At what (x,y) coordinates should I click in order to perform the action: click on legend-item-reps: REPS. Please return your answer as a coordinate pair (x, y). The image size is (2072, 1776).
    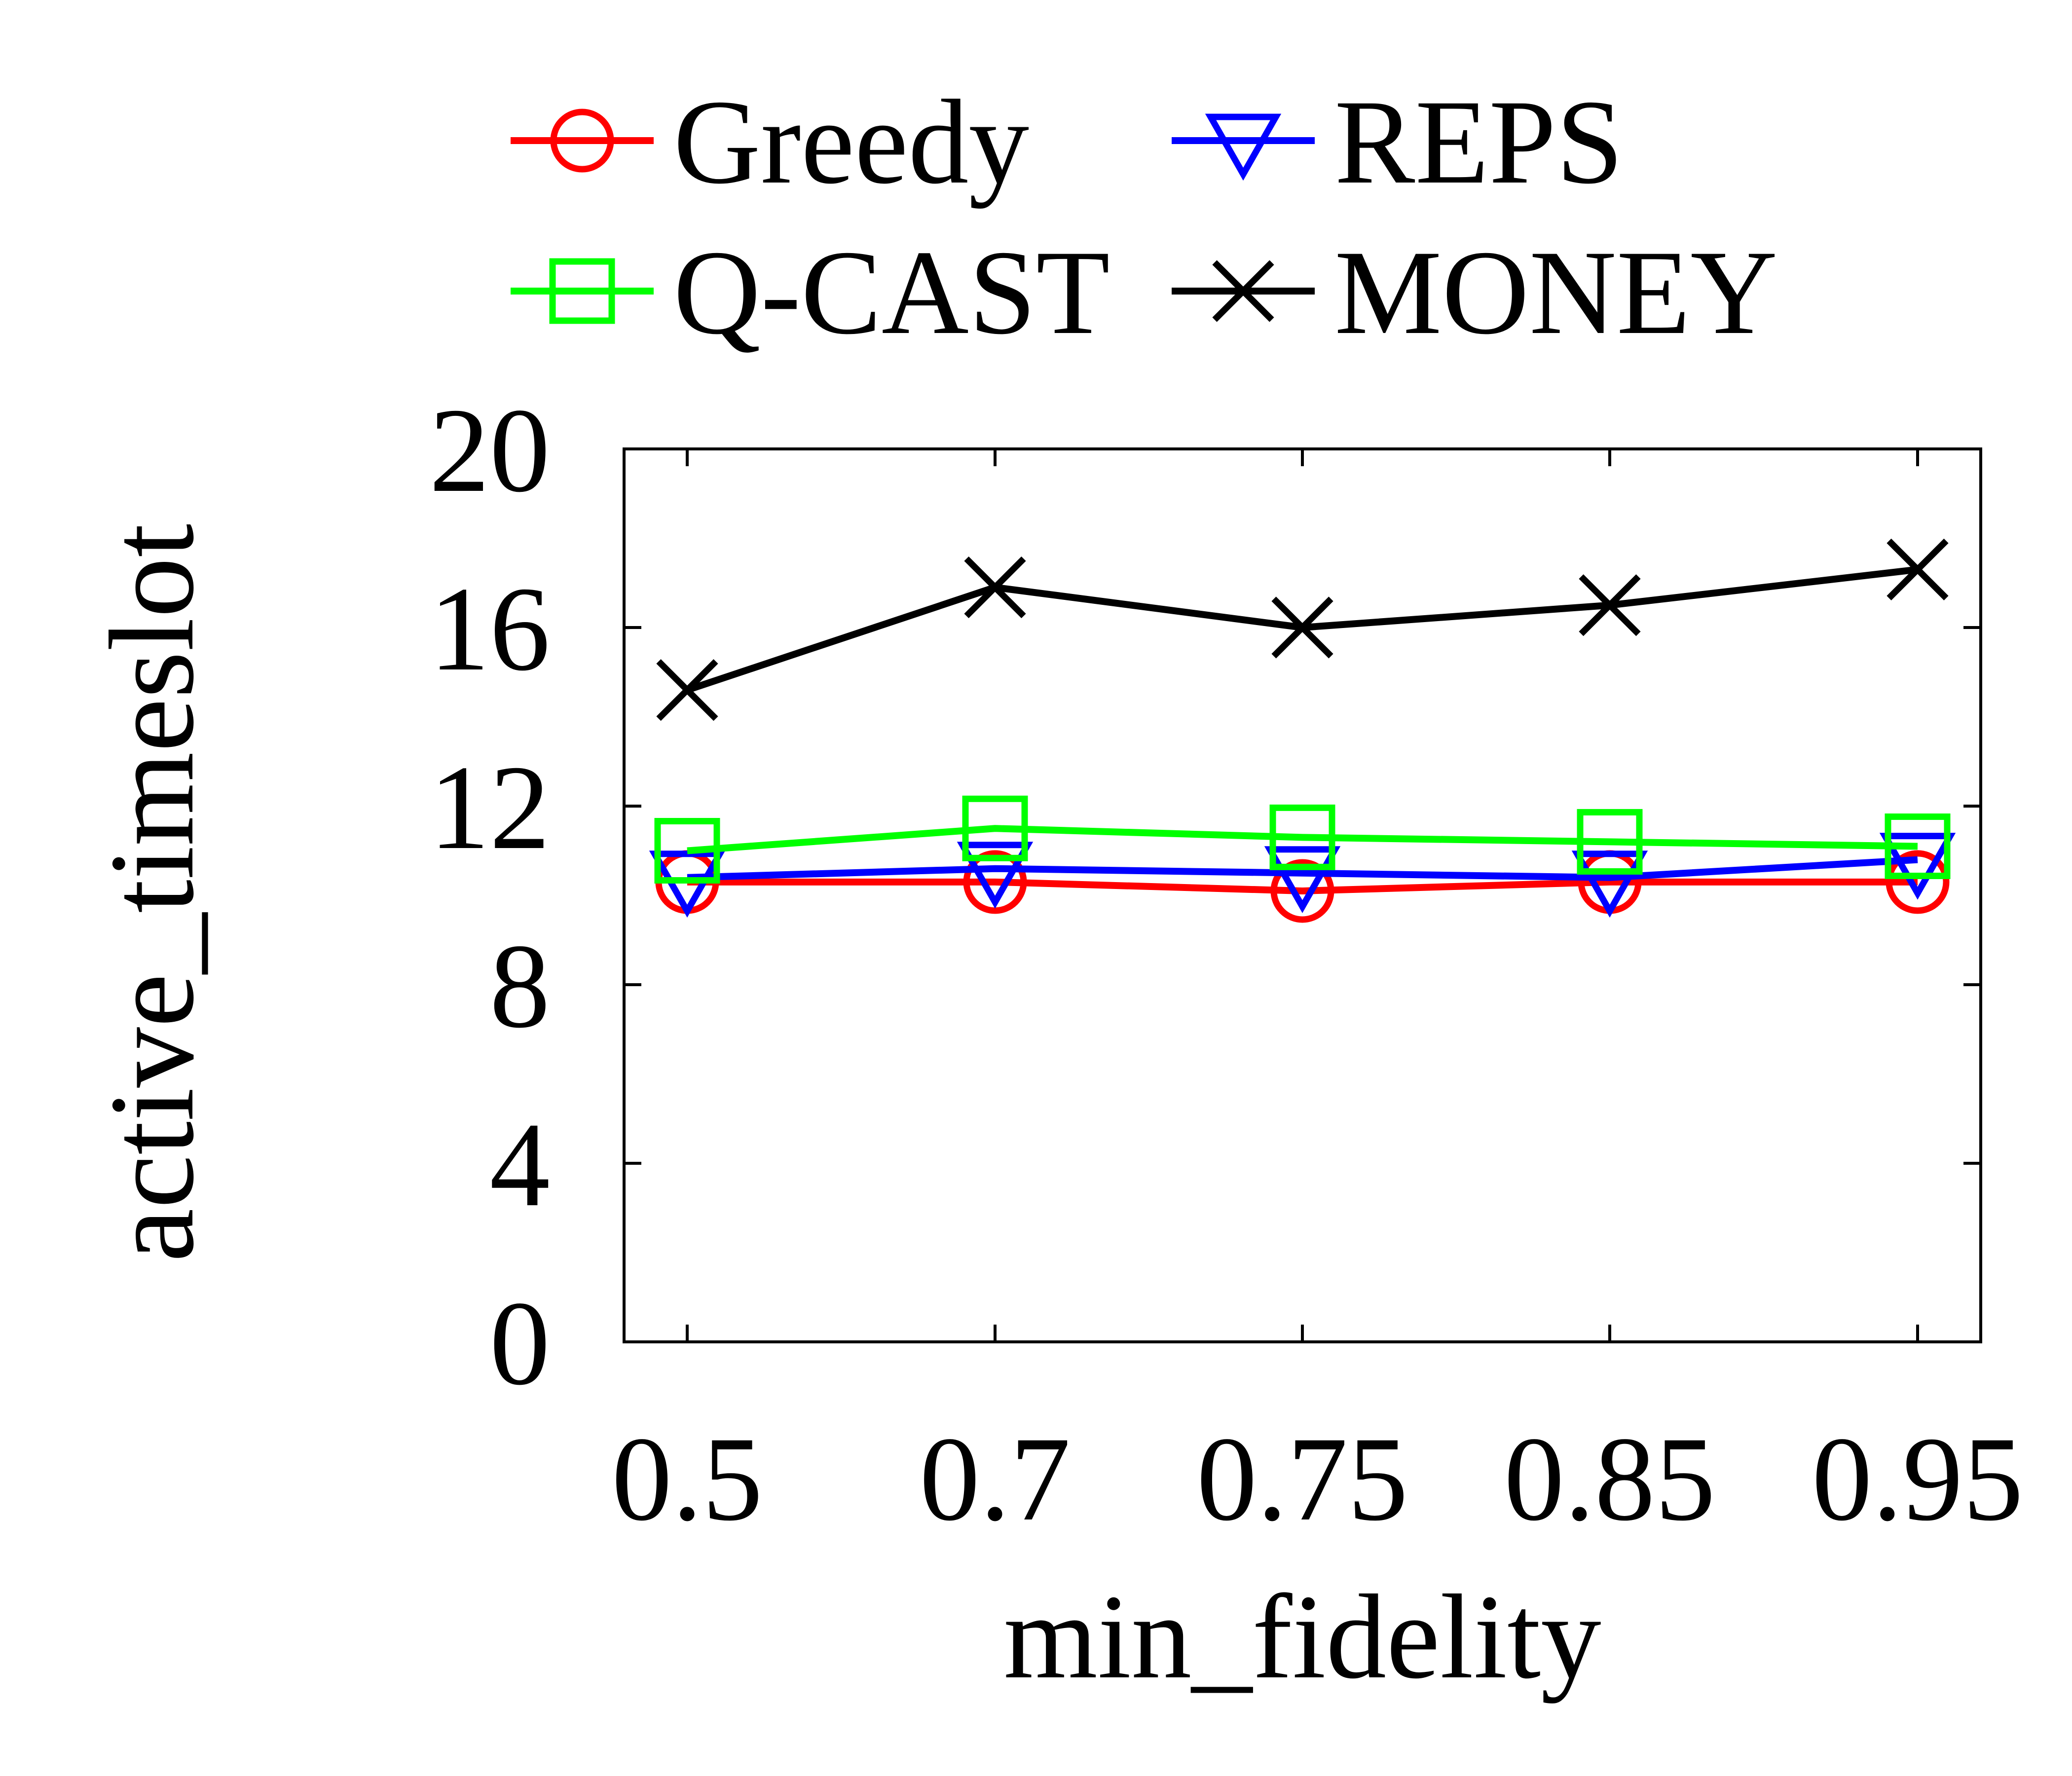
    Looking at the image, I should click on (1398, 142).